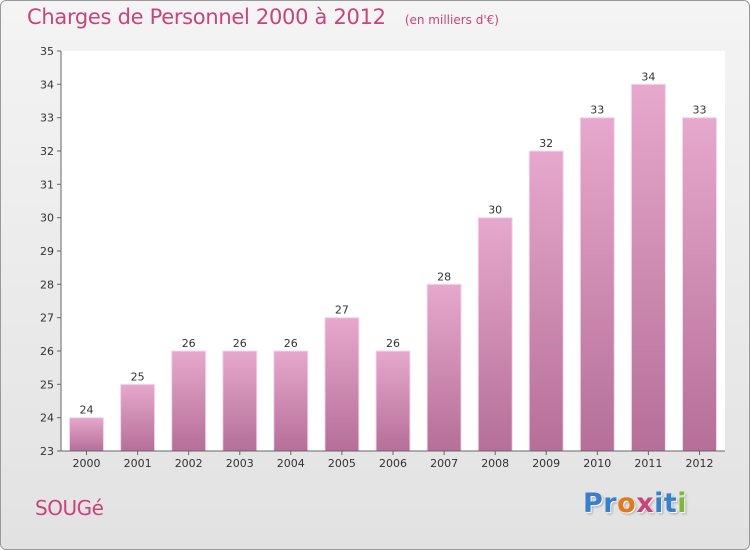 The width and height of the screenshot is (750, 550). What do you see at coordinates (240, 401) in the screenshot?
I see `bar-2003` at bounding box center [240, 401].